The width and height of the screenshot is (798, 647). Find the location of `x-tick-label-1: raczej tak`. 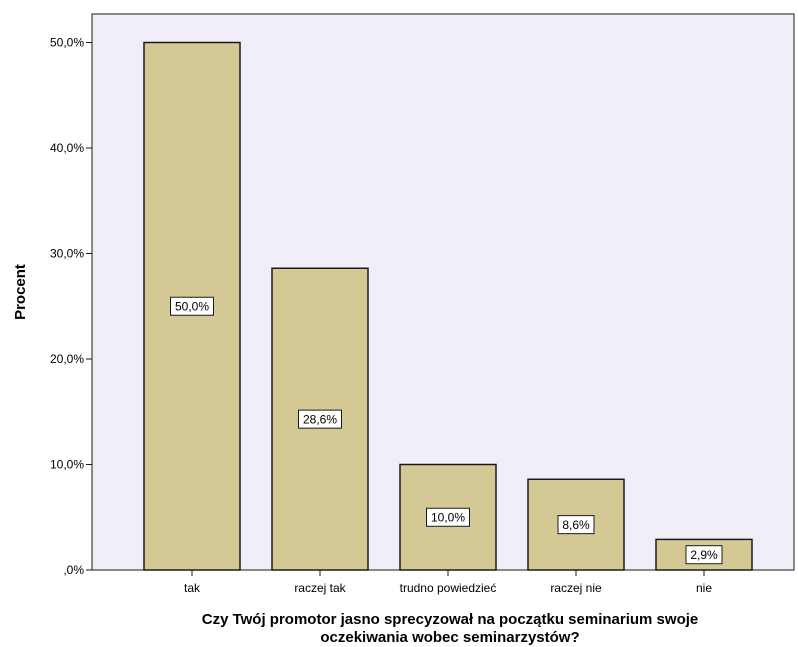

x-tick-label-1: raczej tak is located at coordinates (320, 588).